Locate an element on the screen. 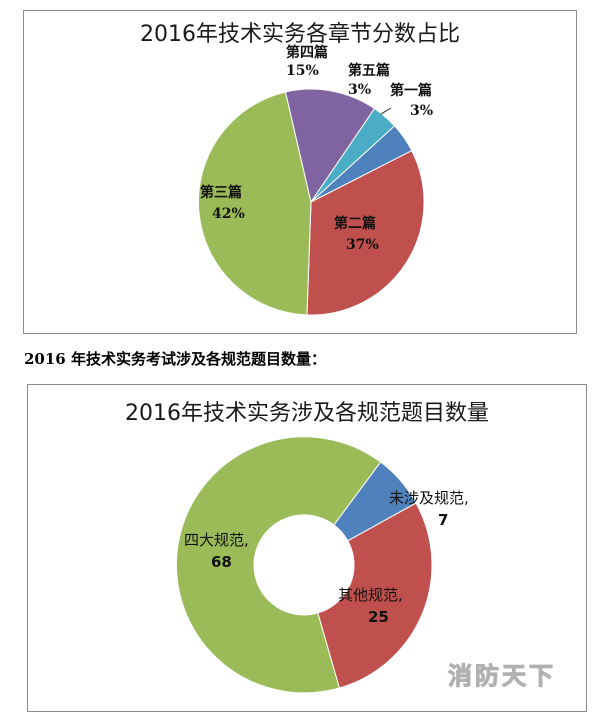  label-four-major-name: 四大规范, is located at coordinates (216, 540).